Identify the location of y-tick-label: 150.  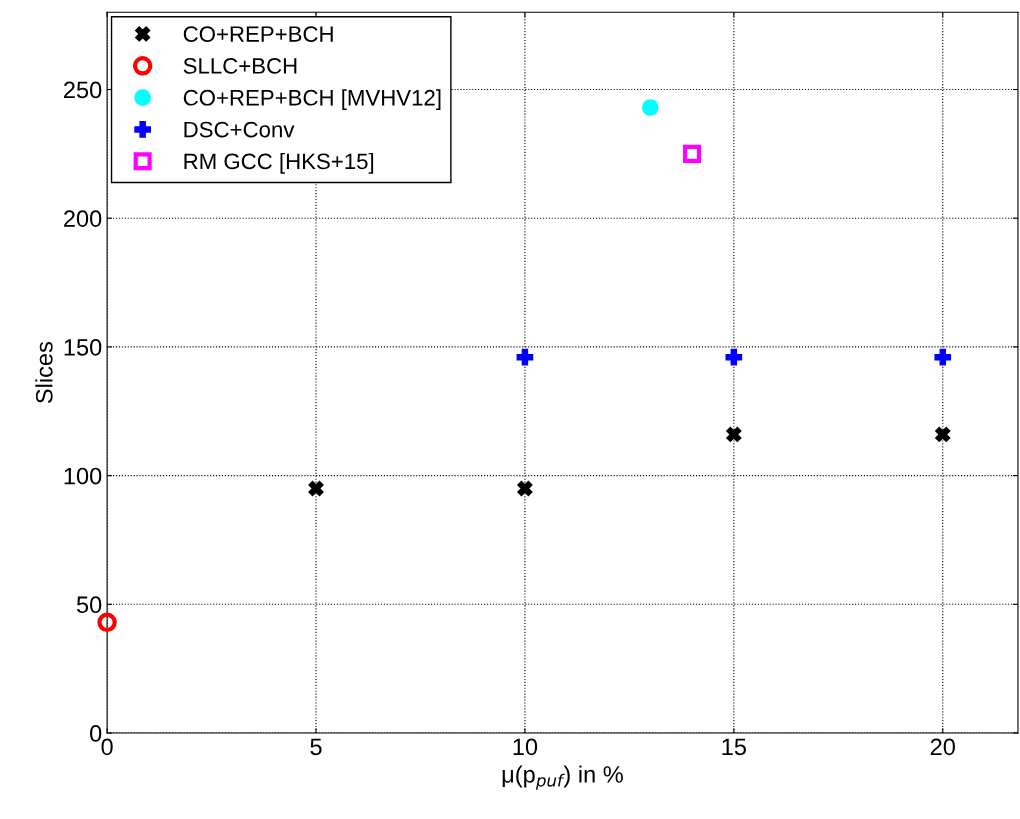
(83, 347).